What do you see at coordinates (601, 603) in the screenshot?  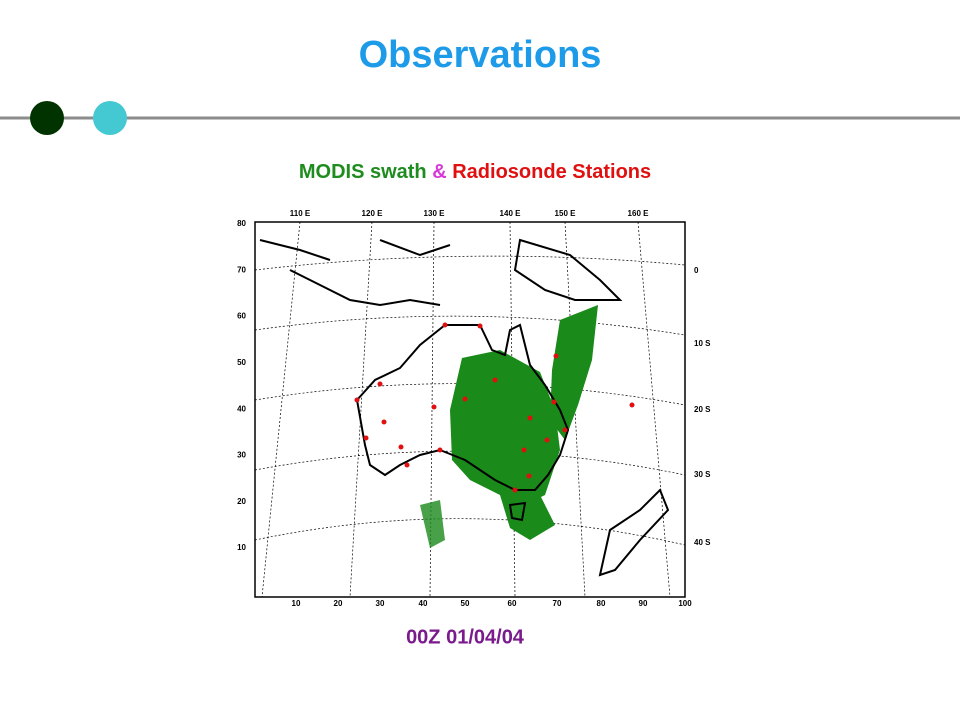 I see `bottom-label: 80` at bounding box center [601, 603].